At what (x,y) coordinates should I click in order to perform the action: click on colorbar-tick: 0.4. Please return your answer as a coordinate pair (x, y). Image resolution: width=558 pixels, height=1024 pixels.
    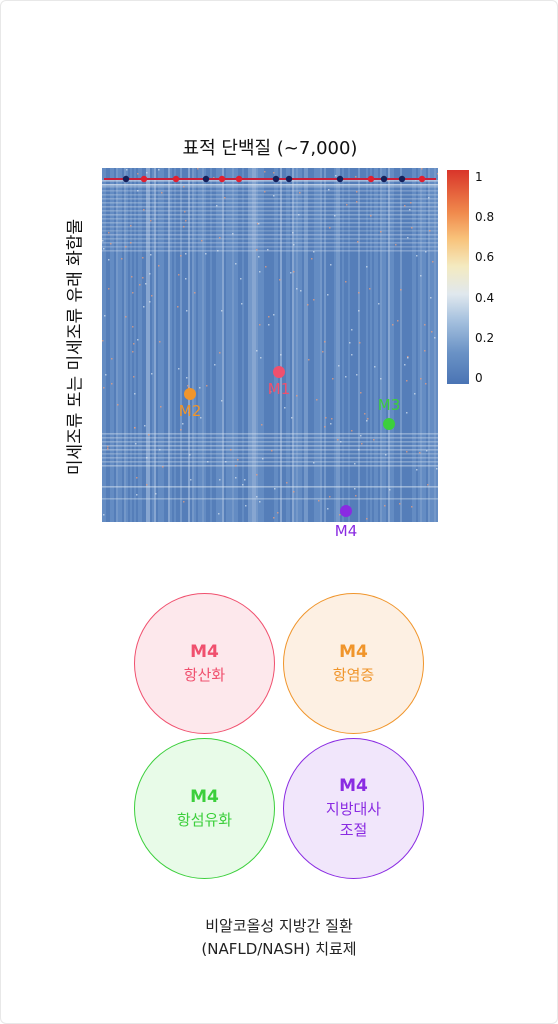
    Looking at the image, I should click on (485, 298).